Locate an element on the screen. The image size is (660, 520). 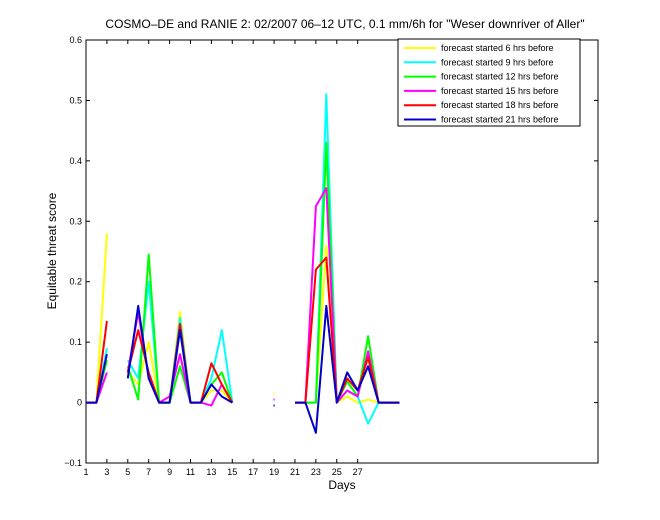
x-tick-label: 9 is located at coordinates (169, 472).